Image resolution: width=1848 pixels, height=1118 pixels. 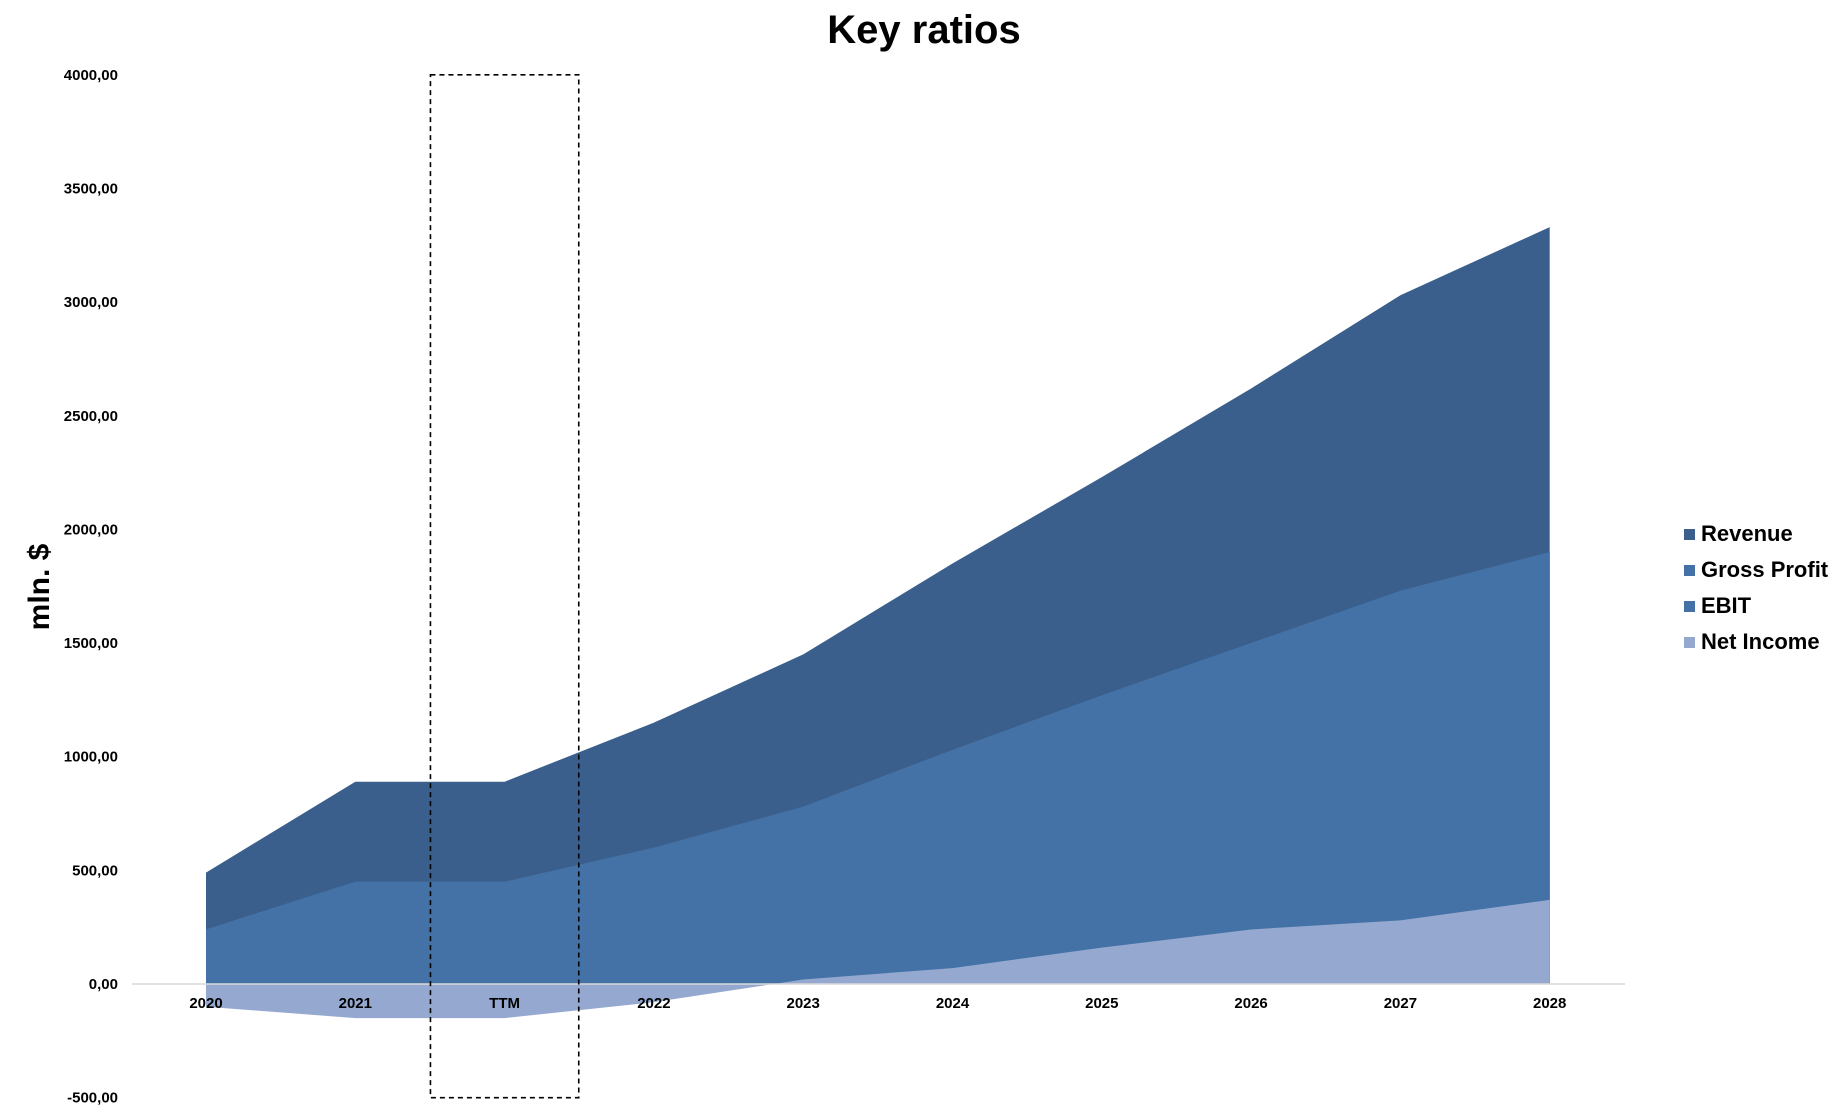 What do you see at coordinates (1760, 641) in the screenshot?
I see `legend-label: Net Income` at bounding box center [1760, 641].